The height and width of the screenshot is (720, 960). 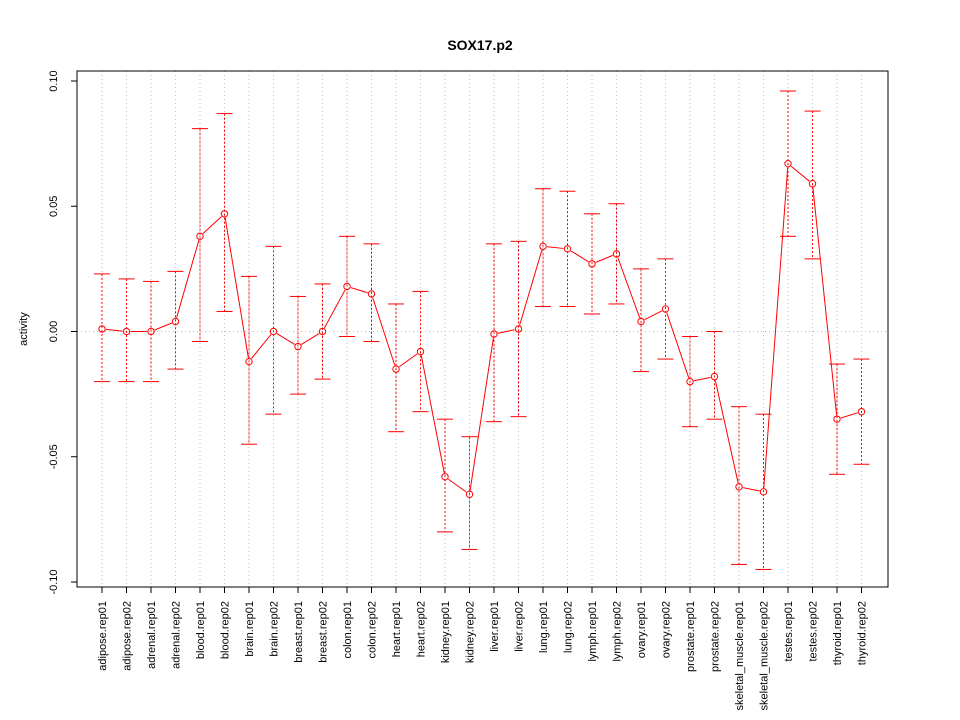 I want to click on y-tick-label: 0.05, so click(x=54, y=206).